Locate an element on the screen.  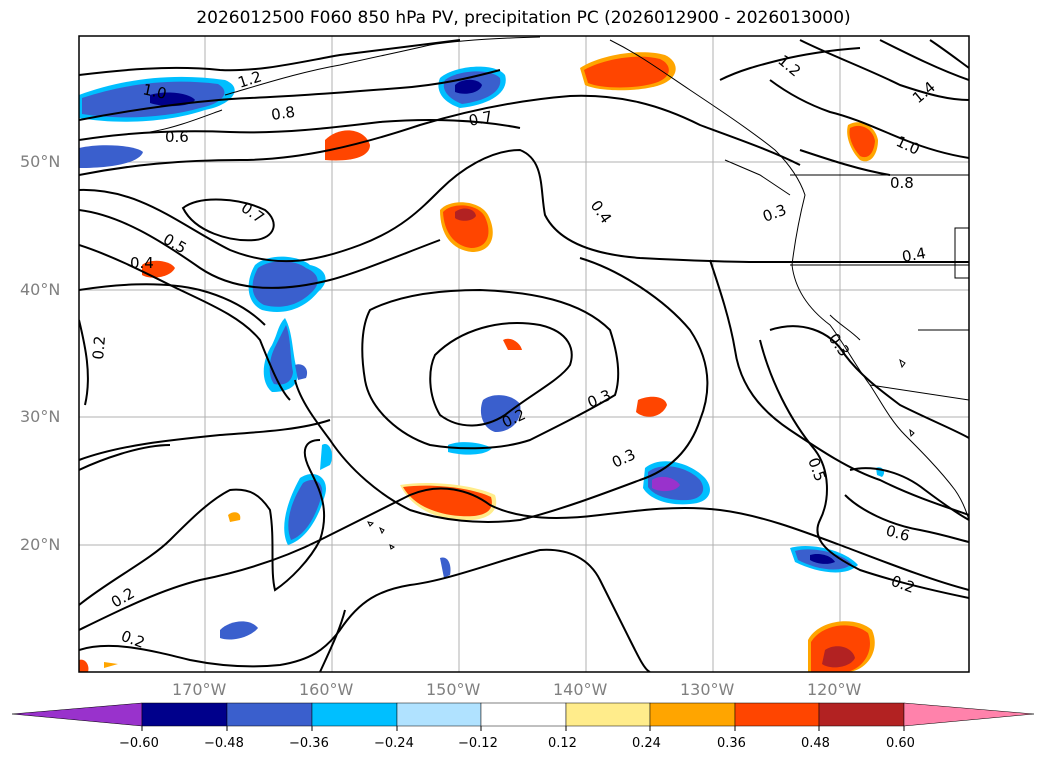
lon-label: 120°W is located at coordinates (834, 689).